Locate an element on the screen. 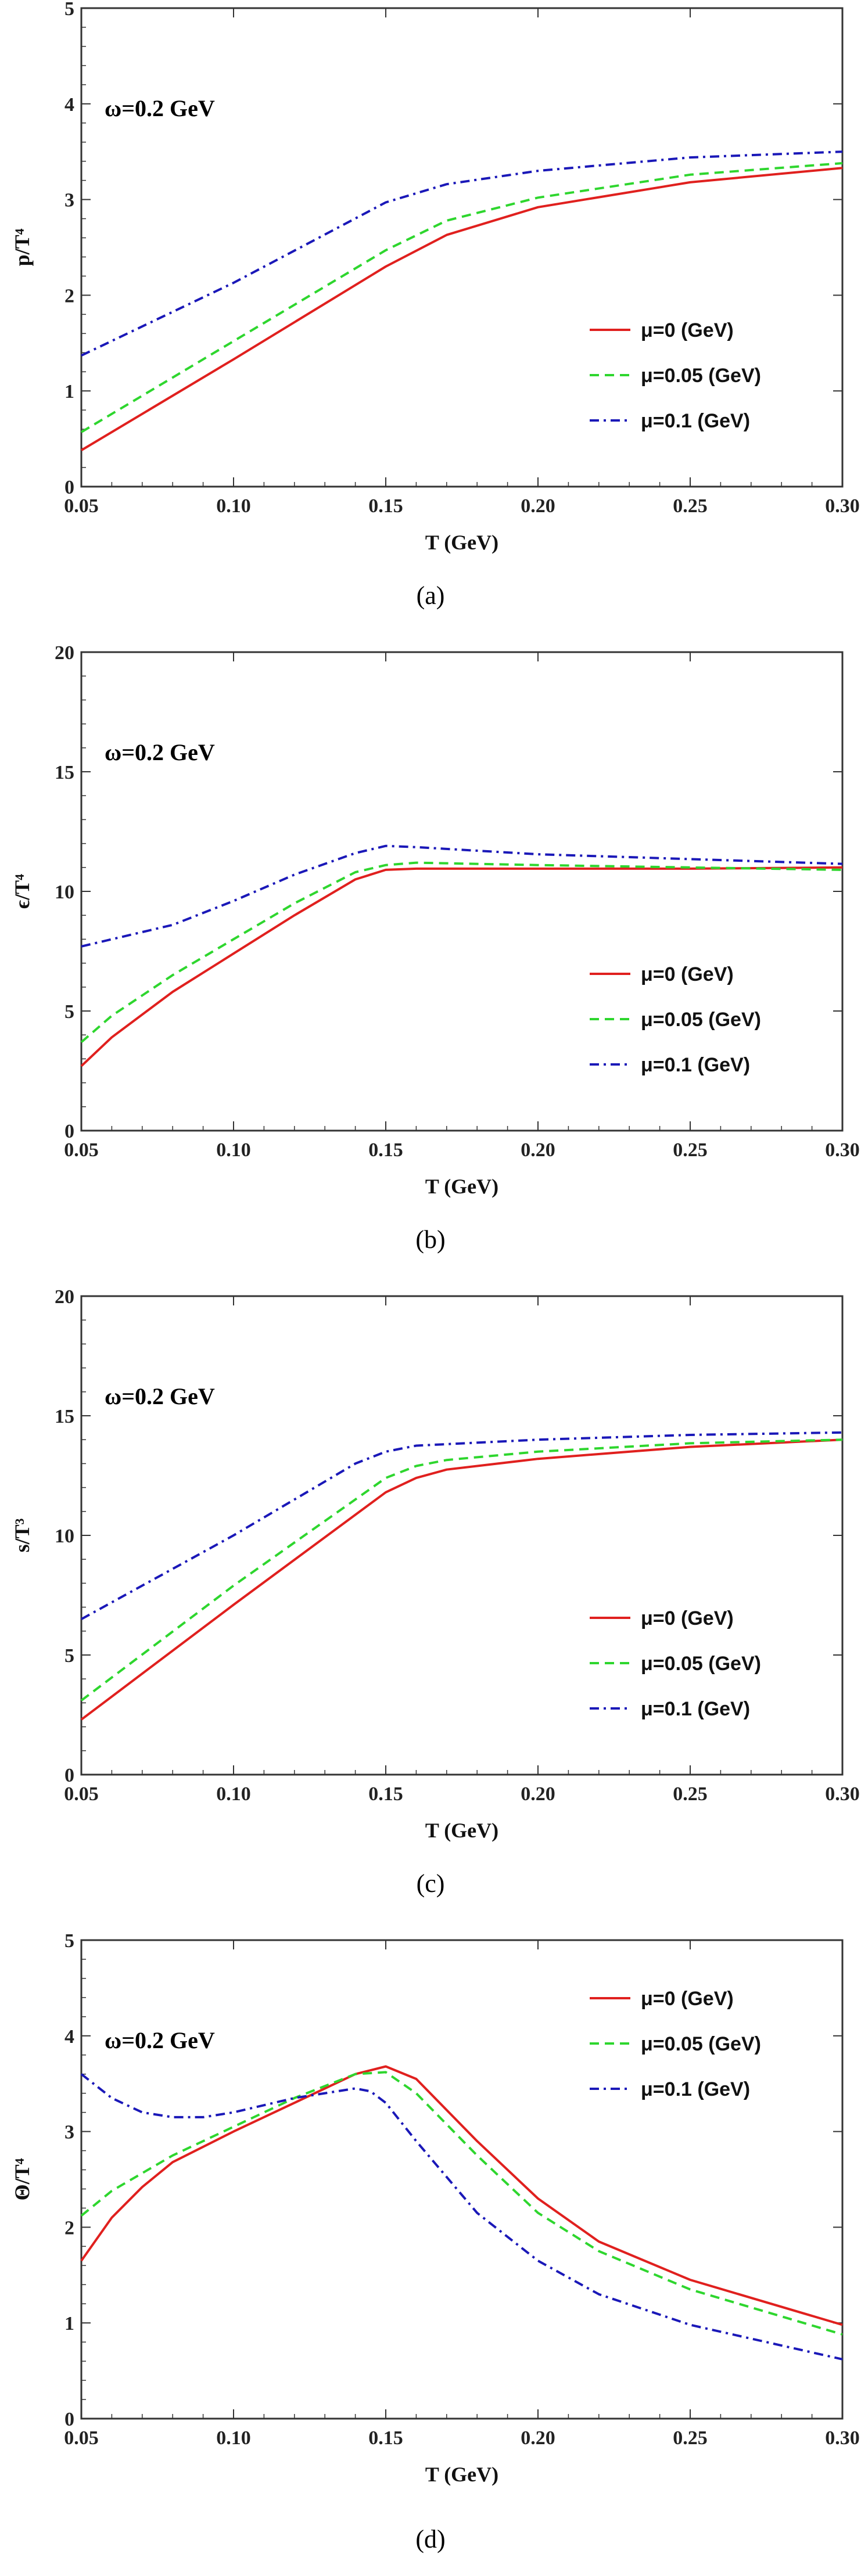 This screenshot has width=861, height=2576. y-axis-label: p/T⁴ is located at coordinates (22, 247).